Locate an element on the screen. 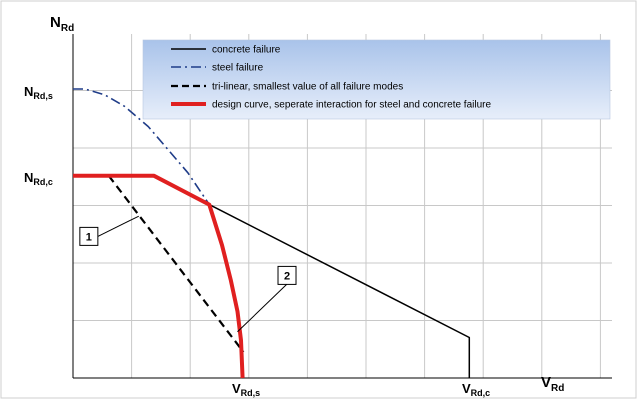 Image resolution: width=637 pixels, height=399 pixels. y-tick-nrds-sub: Rd,s is located at coordinates (43, 96).